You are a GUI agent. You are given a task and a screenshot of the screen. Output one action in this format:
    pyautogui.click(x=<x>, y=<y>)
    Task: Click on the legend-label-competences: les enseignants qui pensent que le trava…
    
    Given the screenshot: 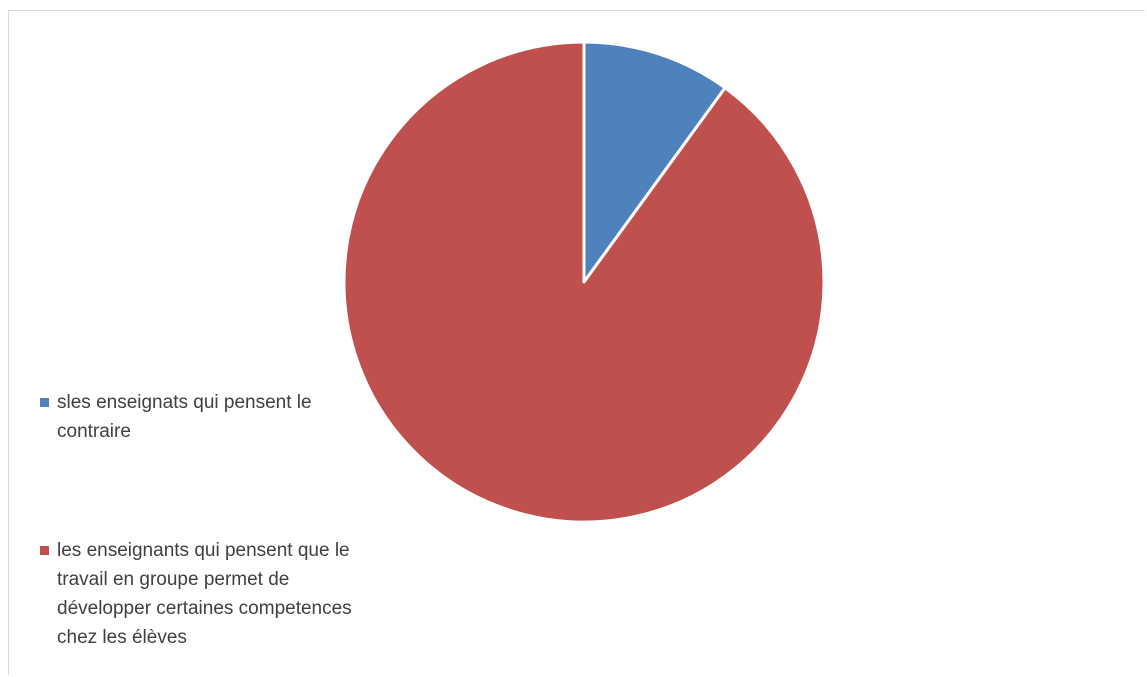 What is the action you would take?
    pyautogui.click(x=204, y=594)
    